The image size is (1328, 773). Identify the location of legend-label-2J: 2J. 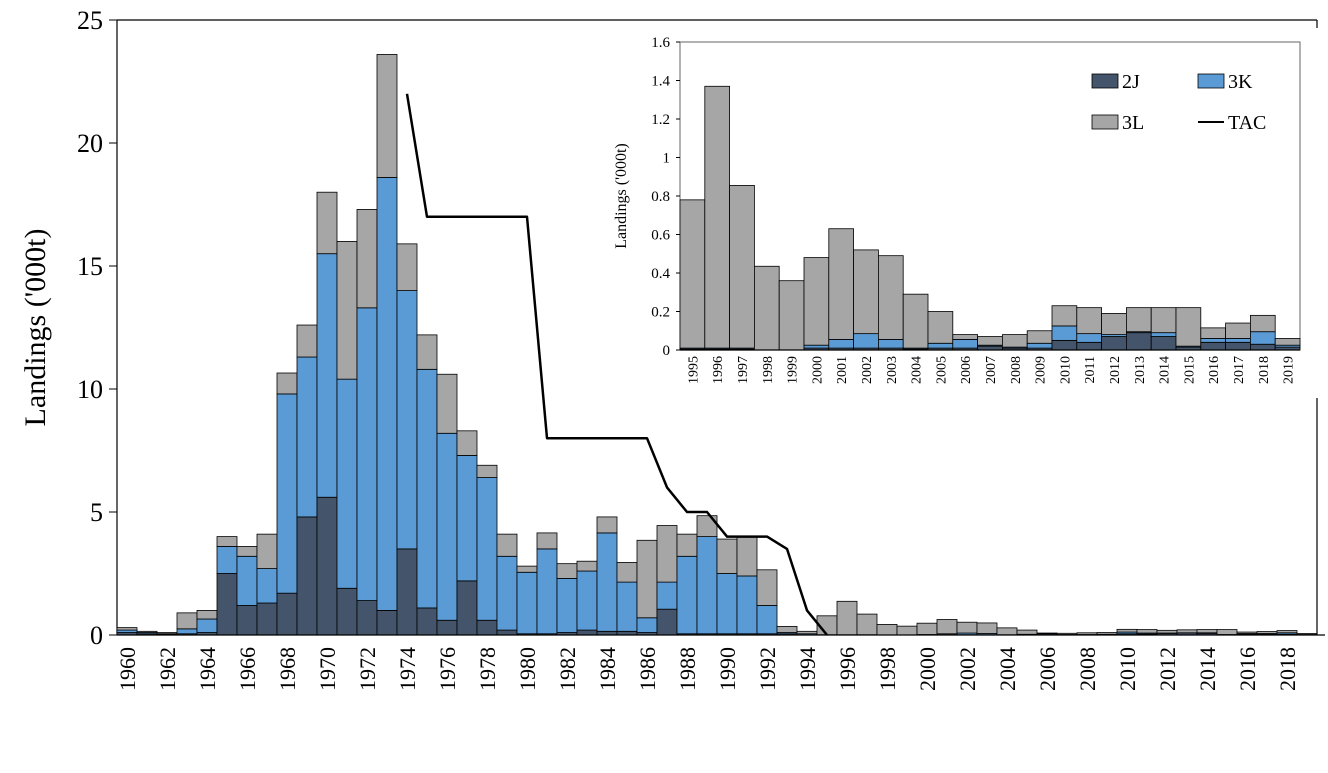
(1131, 82).